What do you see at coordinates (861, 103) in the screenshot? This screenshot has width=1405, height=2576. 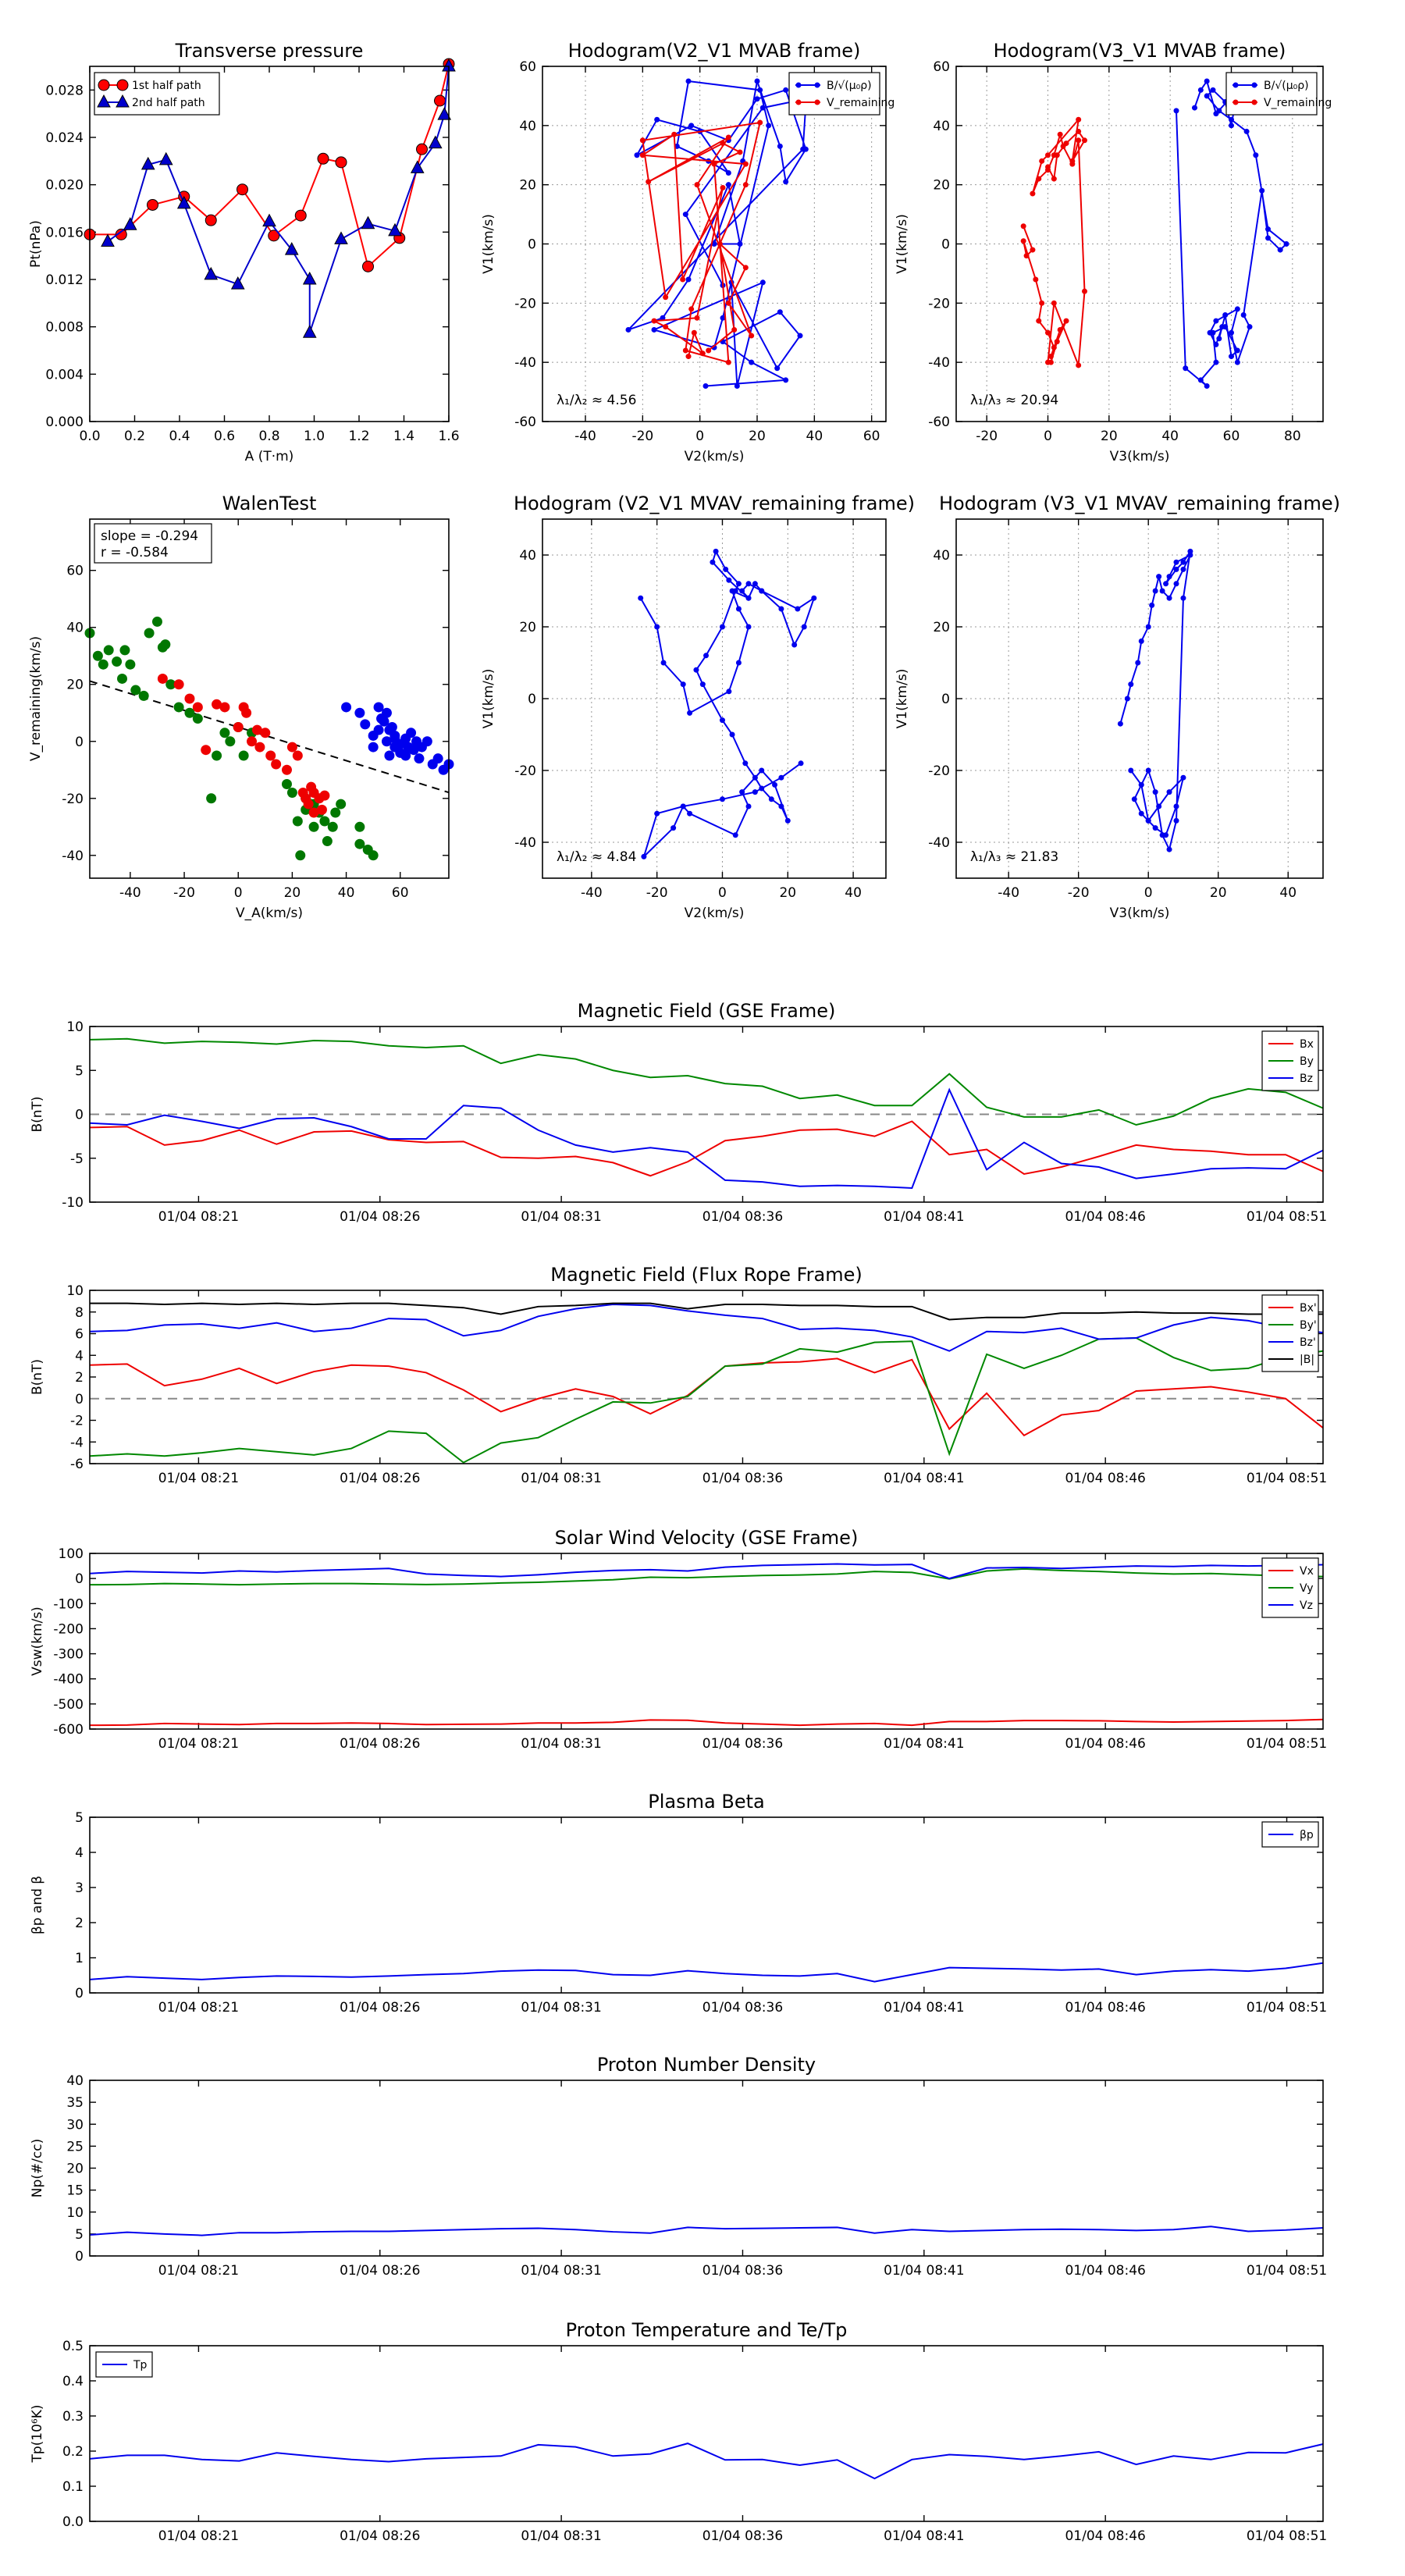 I see `legend-label: V_remaining` at bounding box center [861, 103].